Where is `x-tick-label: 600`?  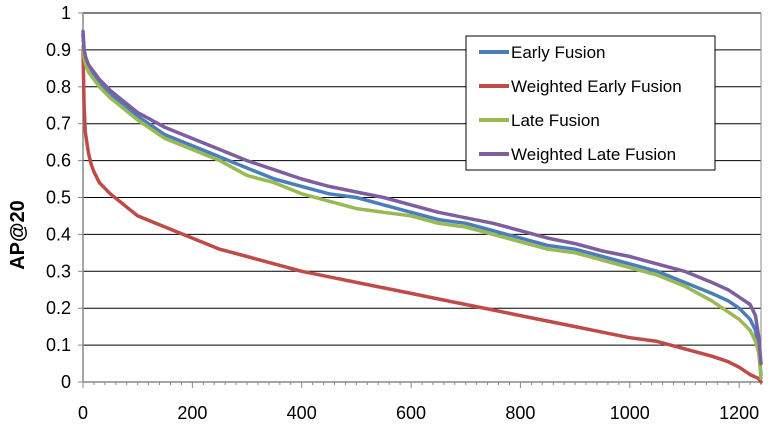
x-tick-label: 600 is located at coordinates (411, 413).